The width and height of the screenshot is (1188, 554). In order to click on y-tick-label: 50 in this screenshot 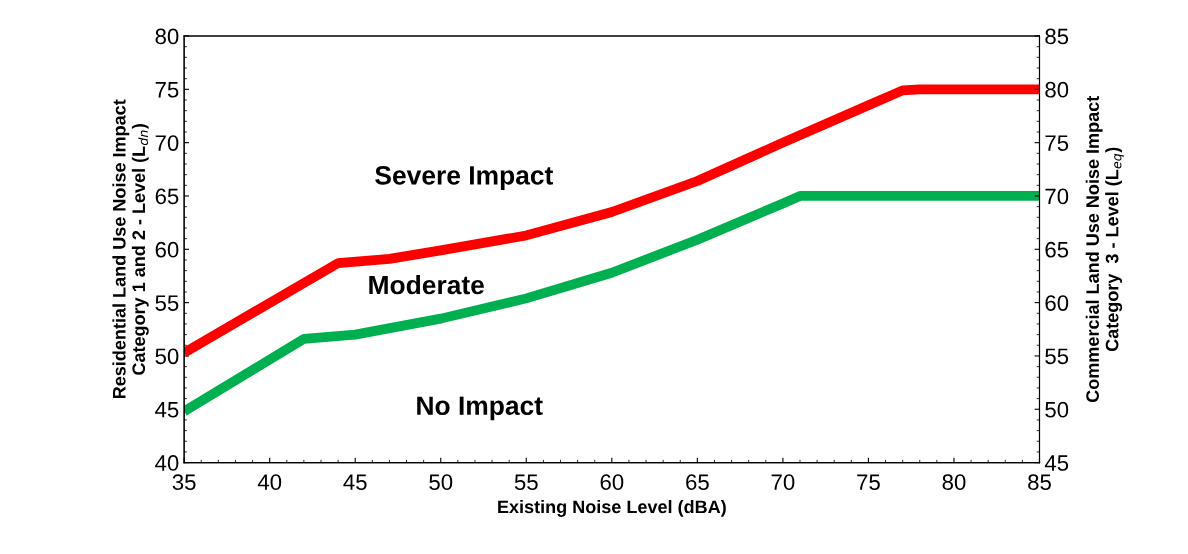, I will do `click(167, 356)`.